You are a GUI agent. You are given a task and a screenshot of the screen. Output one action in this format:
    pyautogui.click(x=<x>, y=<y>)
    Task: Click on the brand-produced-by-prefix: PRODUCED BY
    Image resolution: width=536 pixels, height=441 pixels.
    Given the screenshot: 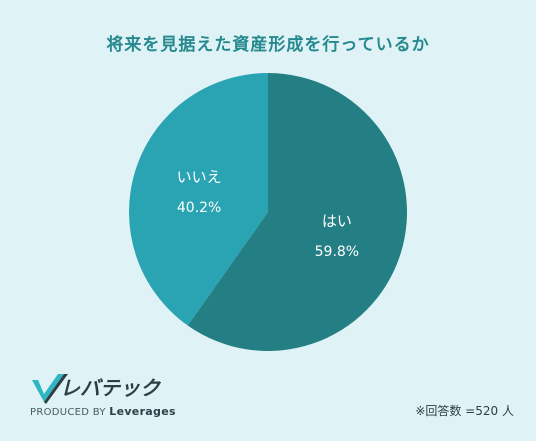 What is the action you would take?
    pyautogui.click(x=68, y=412)
    